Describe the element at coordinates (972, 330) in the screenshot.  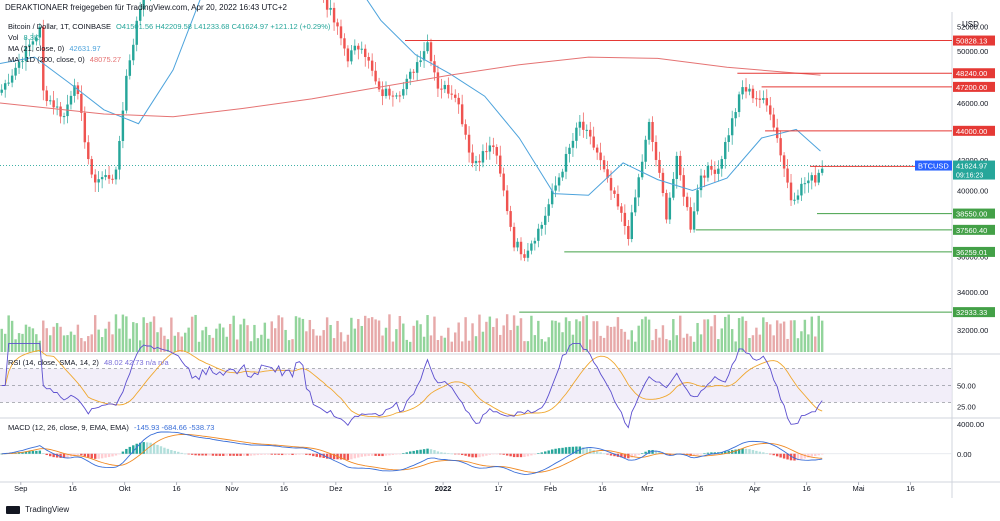
I see `price-tick-label: 32000.00` at that location.